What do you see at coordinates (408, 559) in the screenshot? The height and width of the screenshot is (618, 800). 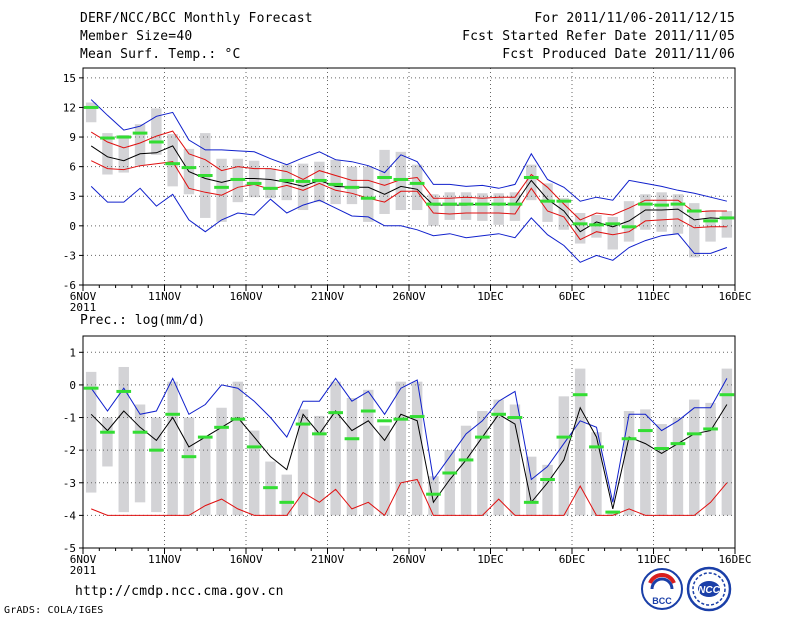 I see `prec-xtick-label: 26NOV` at bounding box center [408, 559].